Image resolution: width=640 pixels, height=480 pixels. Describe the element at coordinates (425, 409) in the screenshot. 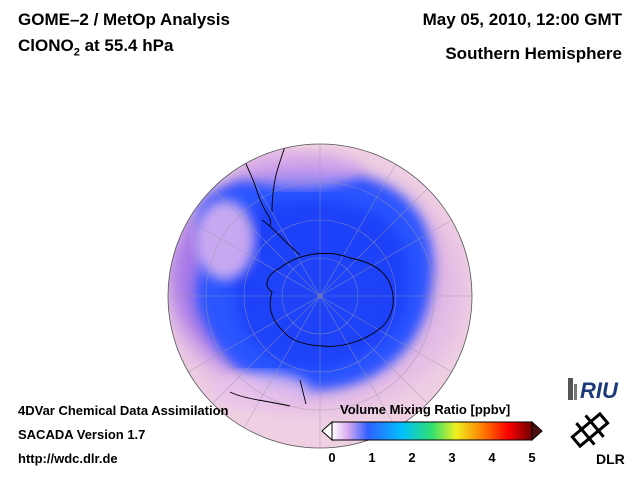

I see `colorbar-title: Volume Mixing Ratio [ppbv]` at that location.